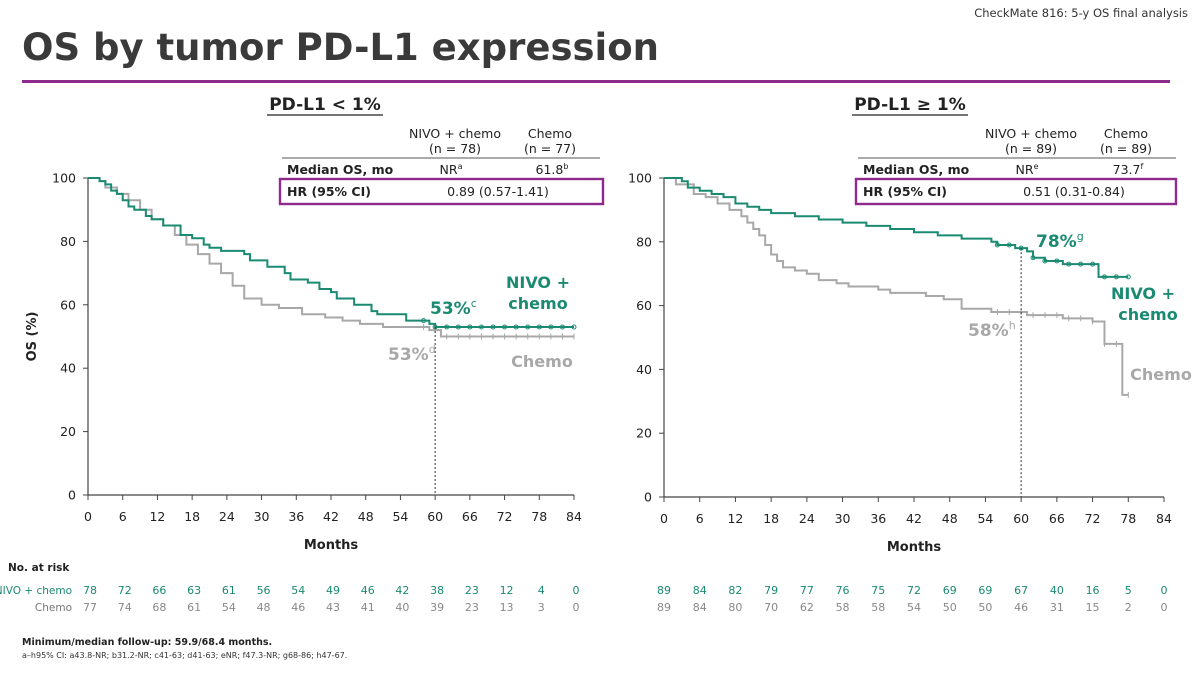 This screenshot has height=679, width=1200. I want to click on panel2-risk-chemo: 62, so click(807, 607).